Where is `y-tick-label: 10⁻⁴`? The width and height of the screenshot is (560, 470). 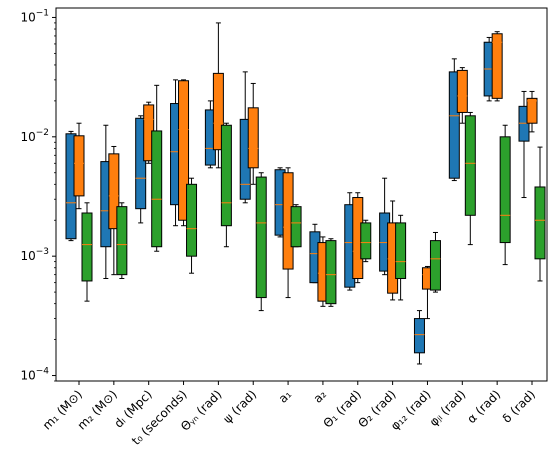
y-tick-label: 10⁻⁴ is located at coordinates (34, 375).